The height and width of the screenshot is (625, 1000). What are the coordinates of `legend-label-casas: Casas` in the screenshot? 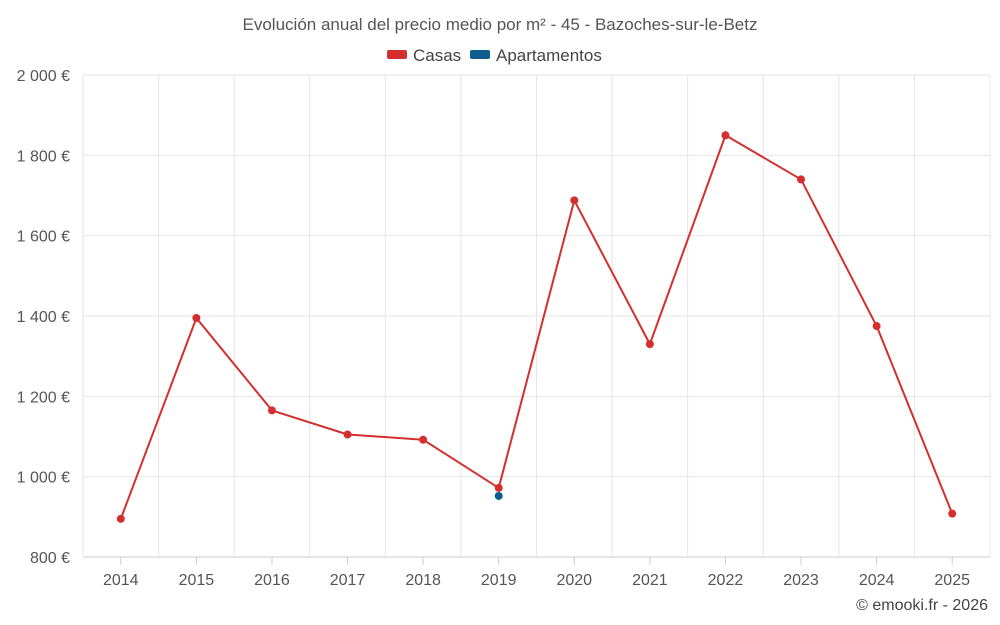 It's located at (437, 55).